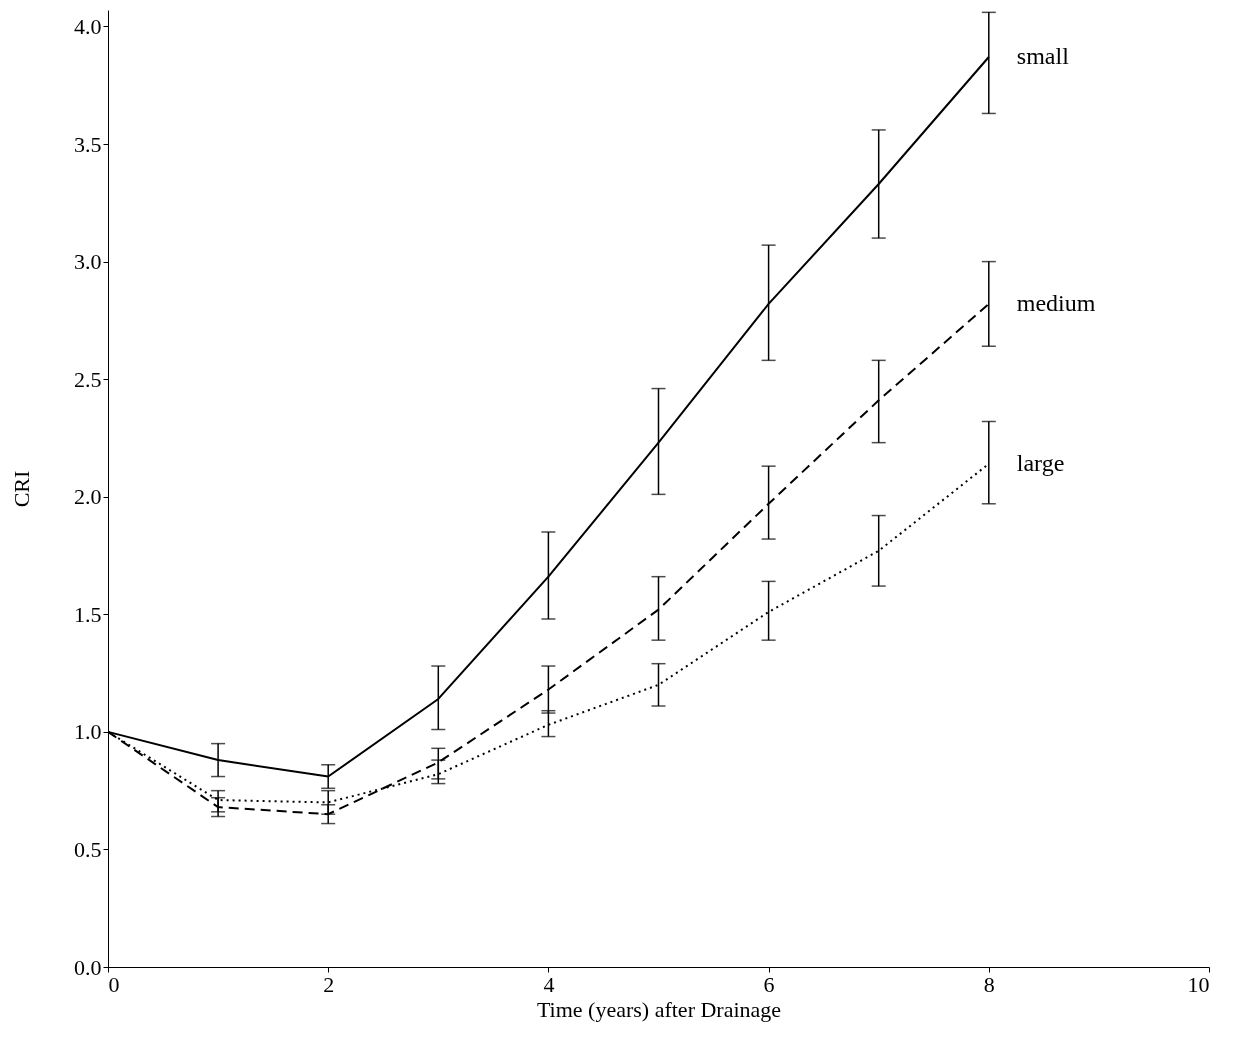 Image resolution: width=1250 pixels, height=1049 pixels. I want to click on x-tick-label: 0, so click(114, 984).